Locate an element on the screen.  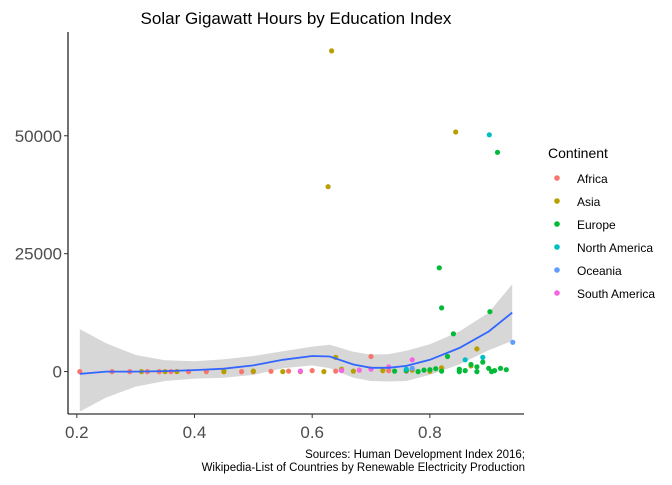
legend-key-asia is located at coordinates (557, 201).